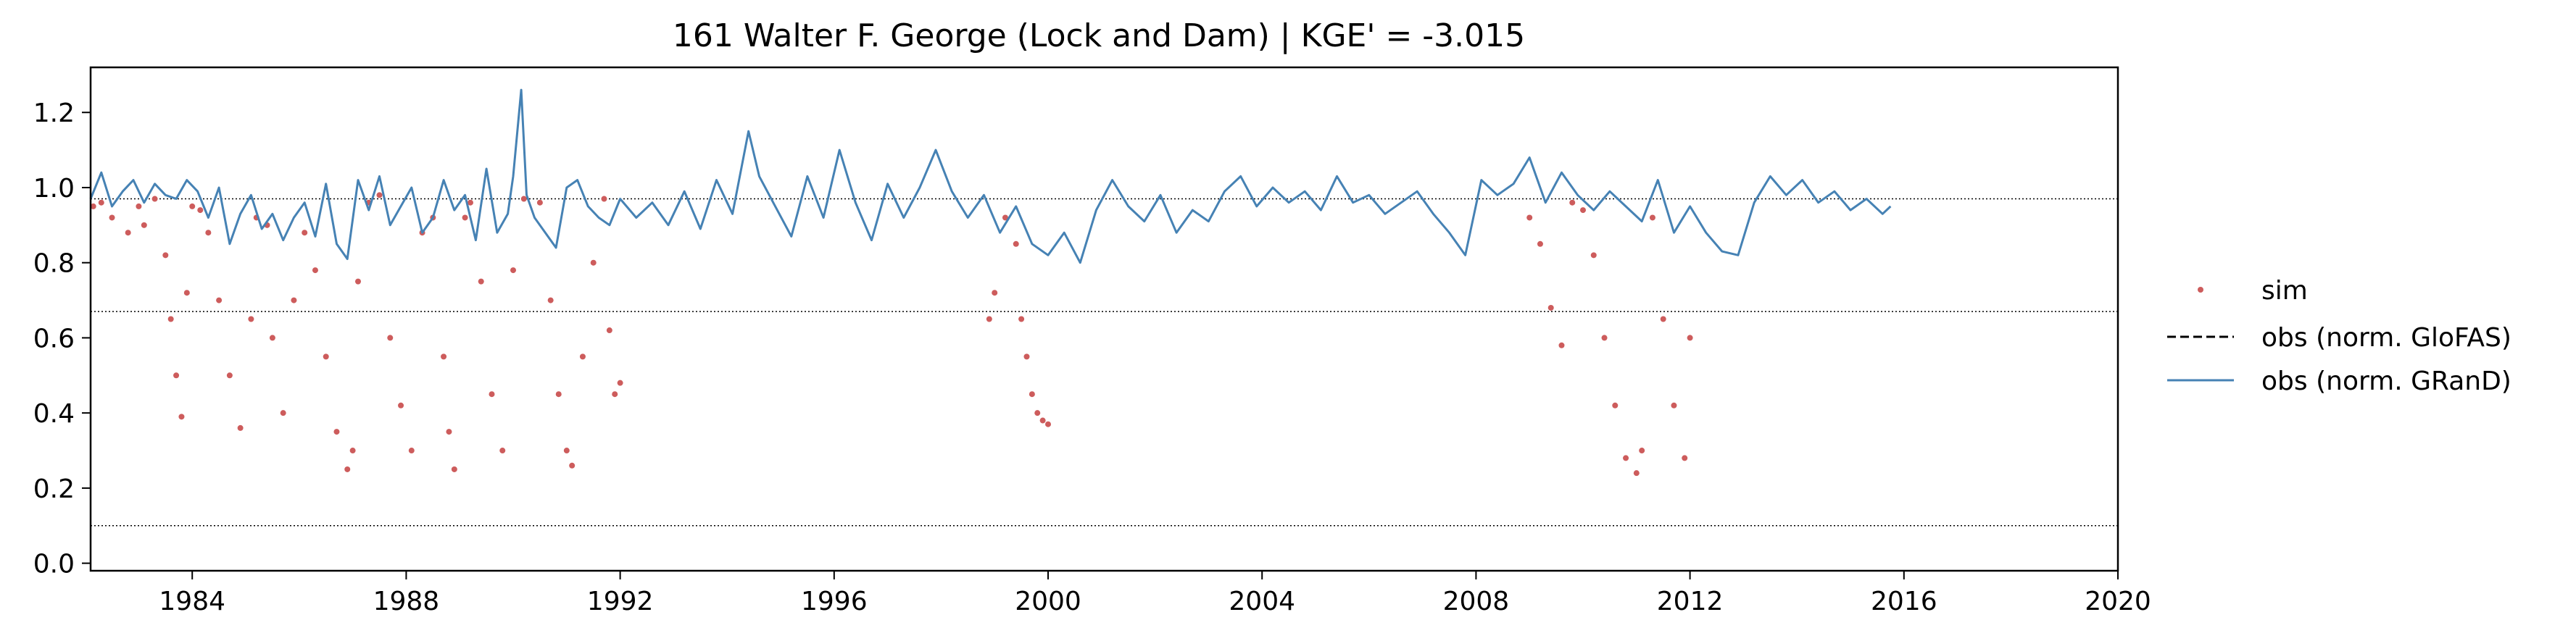 The image size is (2576, 641). I want to click on x-tick-label: 2004, so click(1262, 601).